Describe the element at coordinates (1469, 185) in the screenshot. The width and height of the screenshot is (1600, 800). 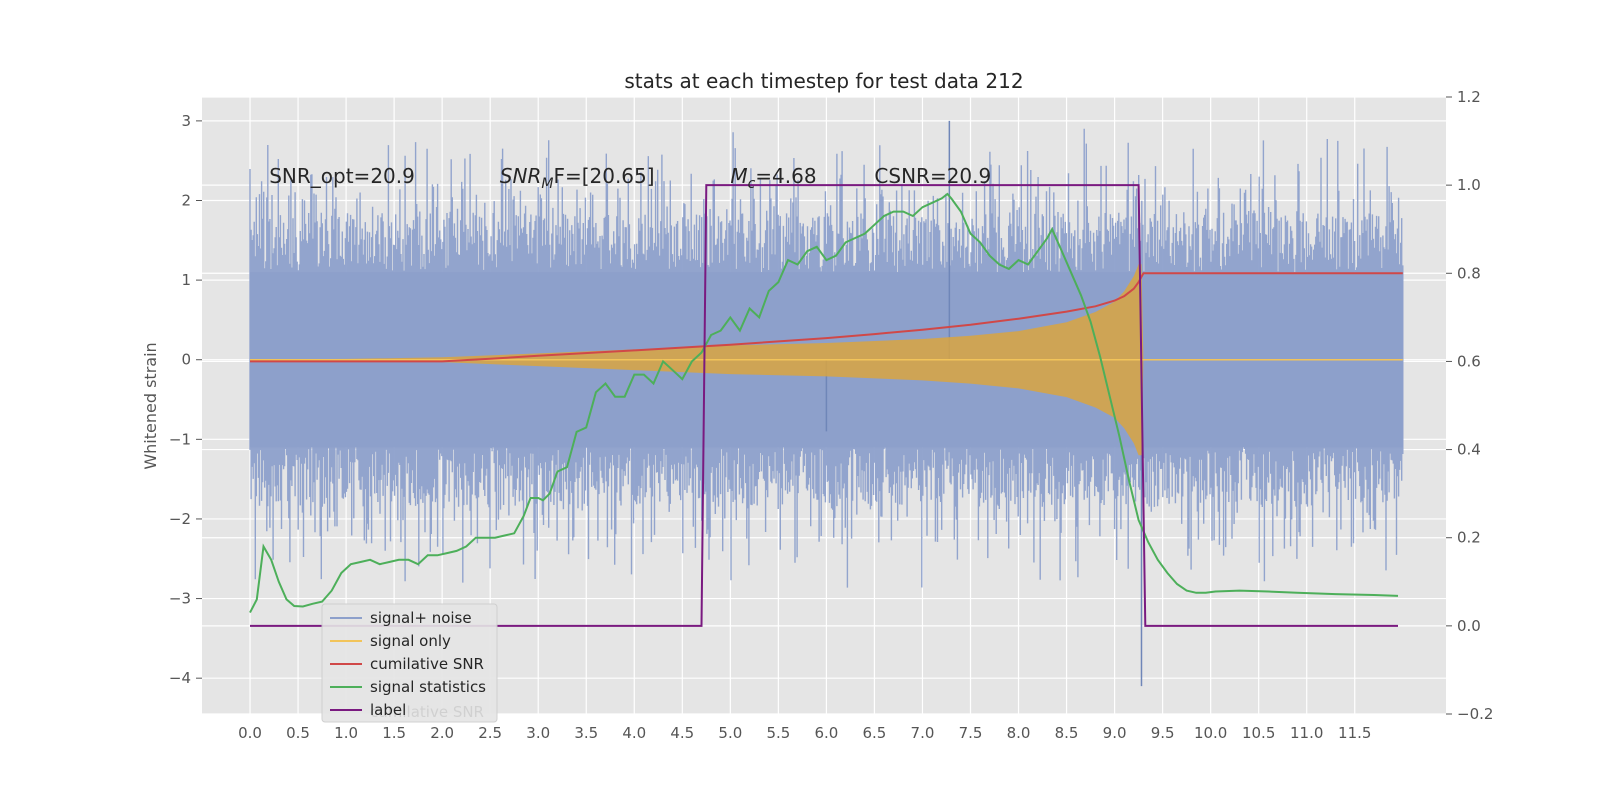
I see `y-right-tick-label: 1.0` at that location.